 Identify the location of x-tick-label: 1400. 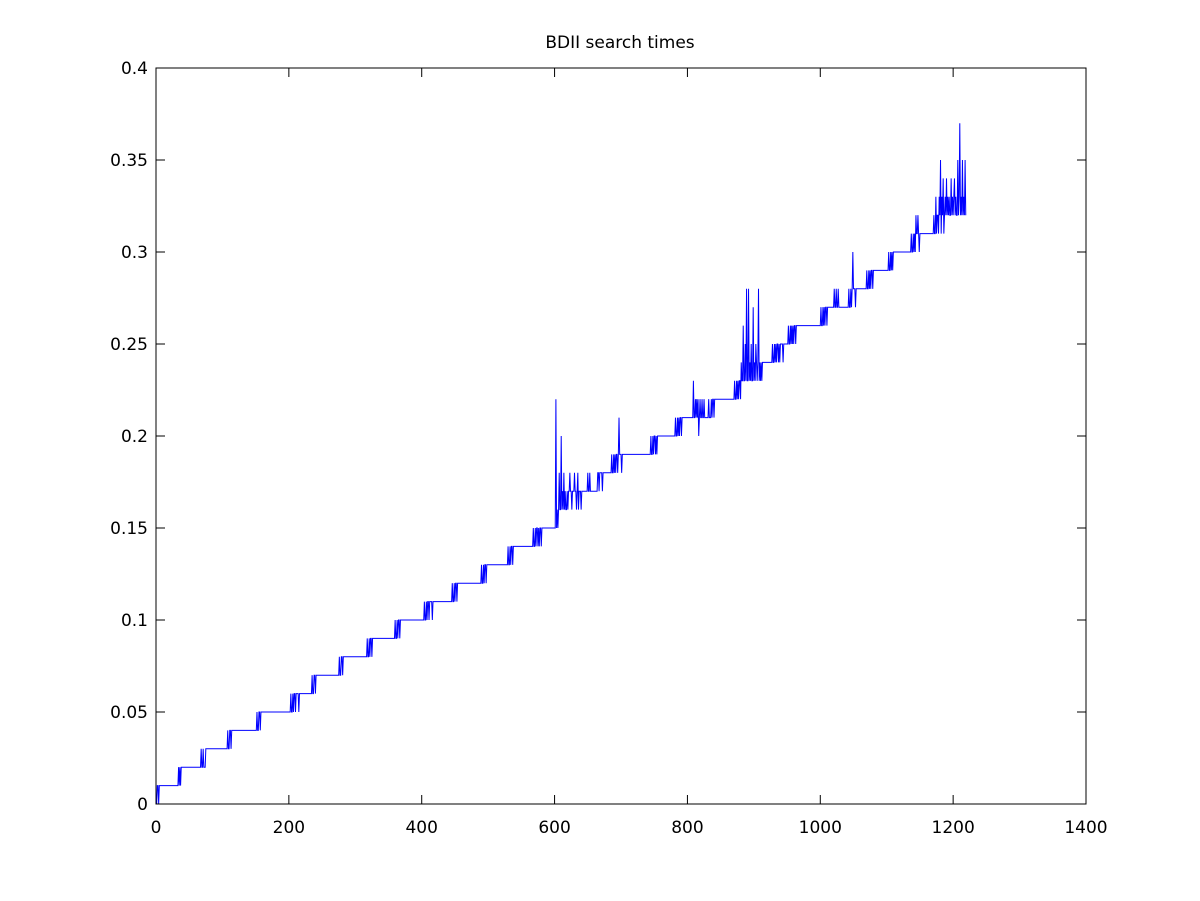
(1085, 828).